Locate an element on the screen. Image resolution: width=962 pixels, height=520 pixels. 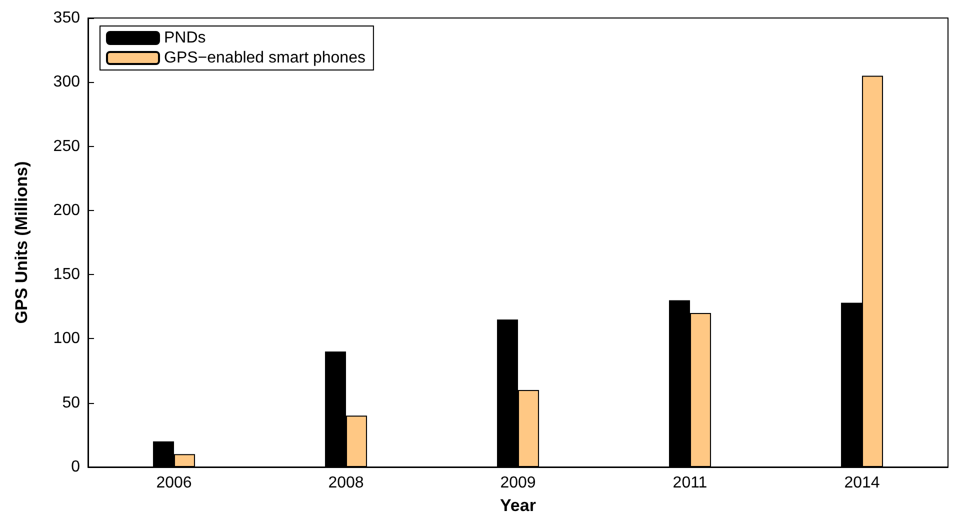
y-tick-label: 150 is located at coordinates (66, 275).